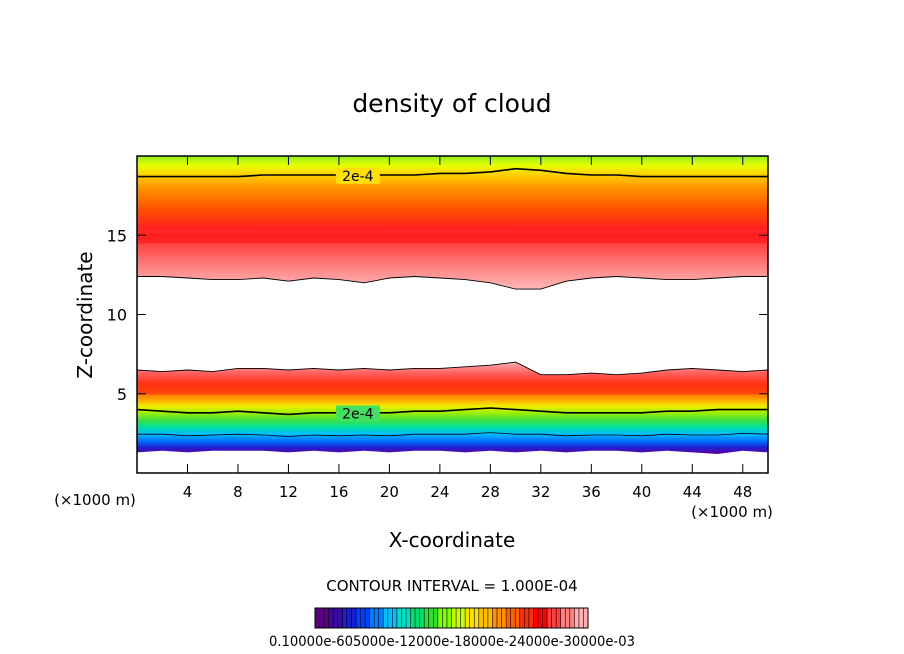  Describe the element at coordinates (85, 314) in the screenshot. I see `y-axis-label: Z-coordinate` at that location.